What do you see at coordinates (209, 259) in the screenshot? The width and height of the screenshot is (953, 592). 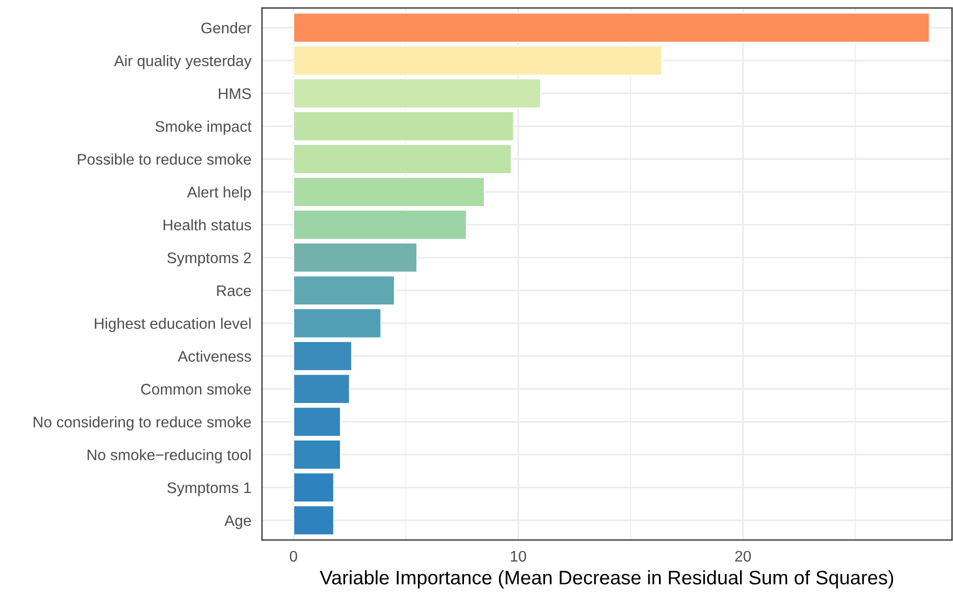 I see `y-tick-label: Symptoms 2` at bounding box center [209, 259].